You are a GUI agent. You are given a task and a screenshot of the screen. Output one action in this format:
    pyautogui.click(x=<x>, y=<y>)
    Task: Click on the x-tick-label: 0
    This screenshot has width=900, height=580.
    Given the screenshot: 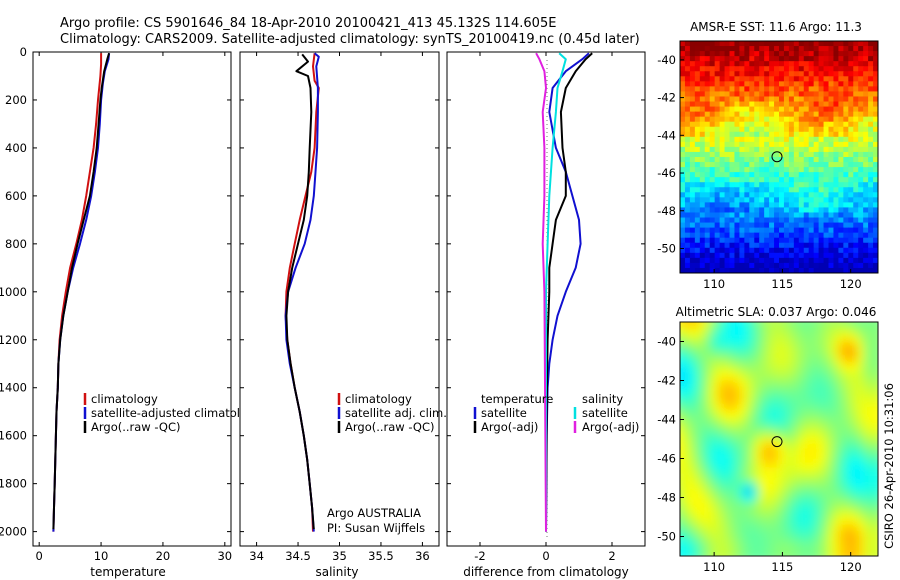 What is the action you would take?
    pyautogui.click(x=545, y=556)
    